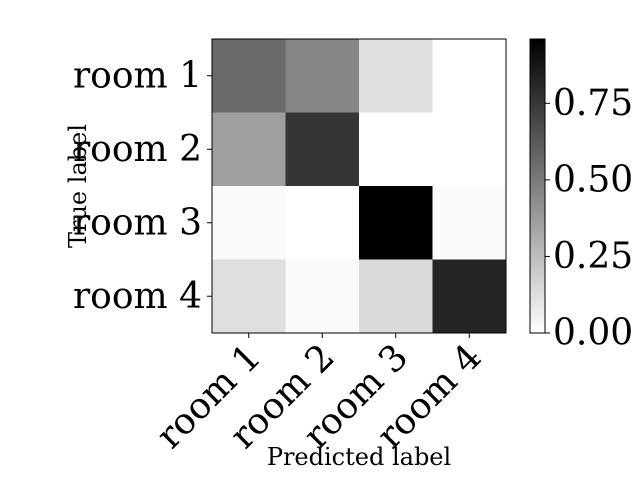 The image size is (640, 480). Describe the element at coordinates (593, 256) in the screenshot. I see `colorbar-tick-label: 0.25` at that location.